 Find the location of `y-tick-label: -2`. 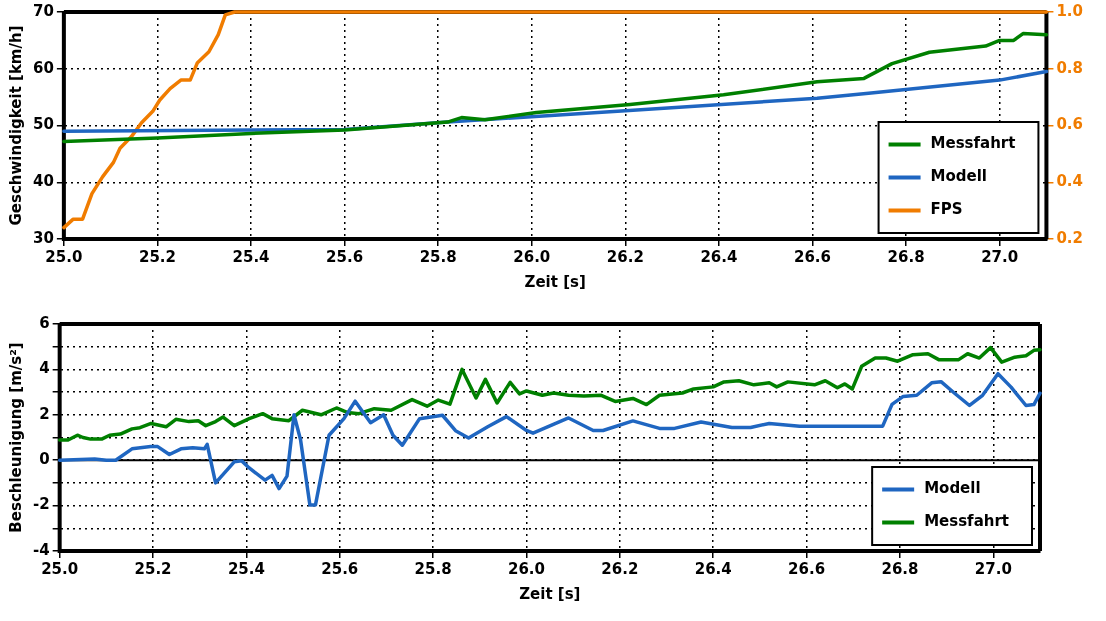

y-tick-label: -2 is located at coordinates (41, 504).